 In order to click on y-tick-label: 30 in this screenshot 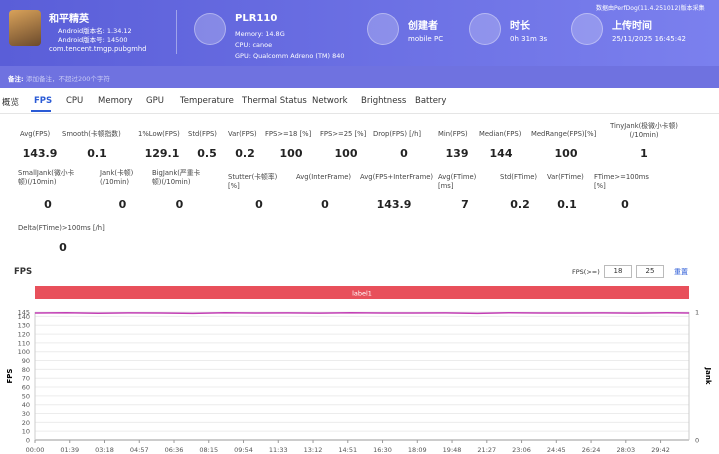, I will do `click(26, 414)`.